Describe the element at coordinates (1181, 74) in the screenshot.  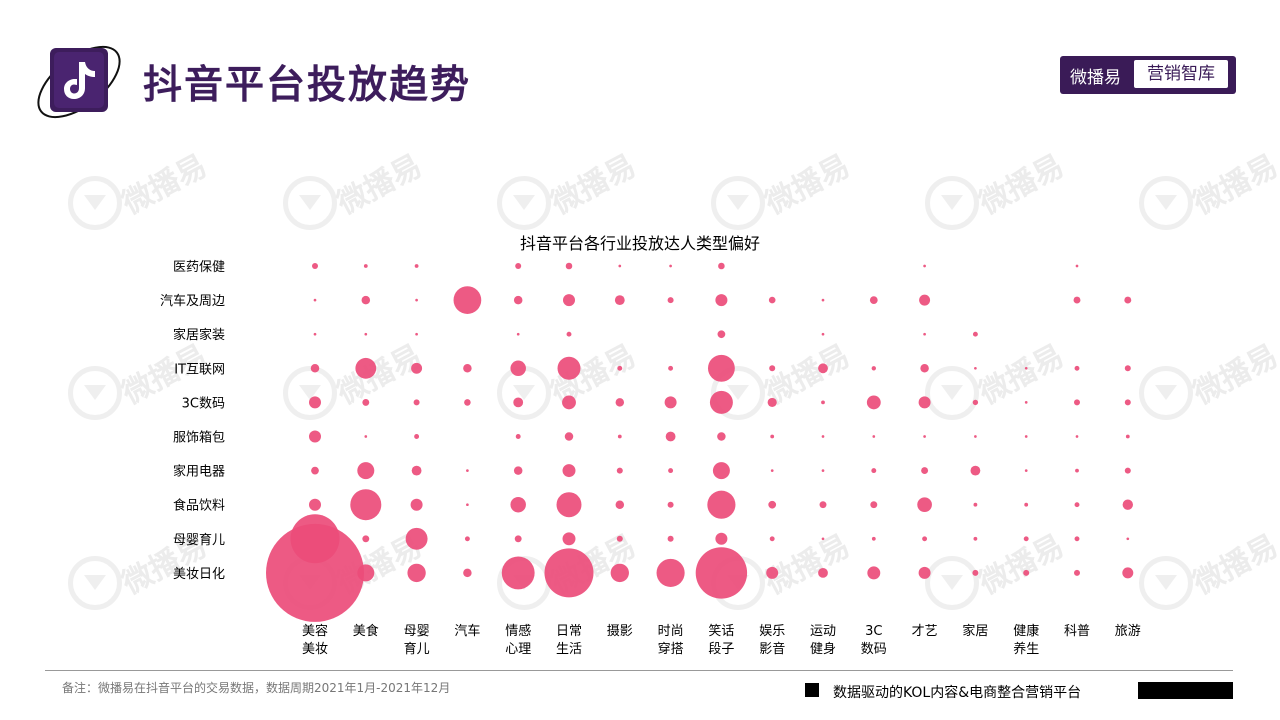
I see `brand-subtitle: 营销智库` at that location.